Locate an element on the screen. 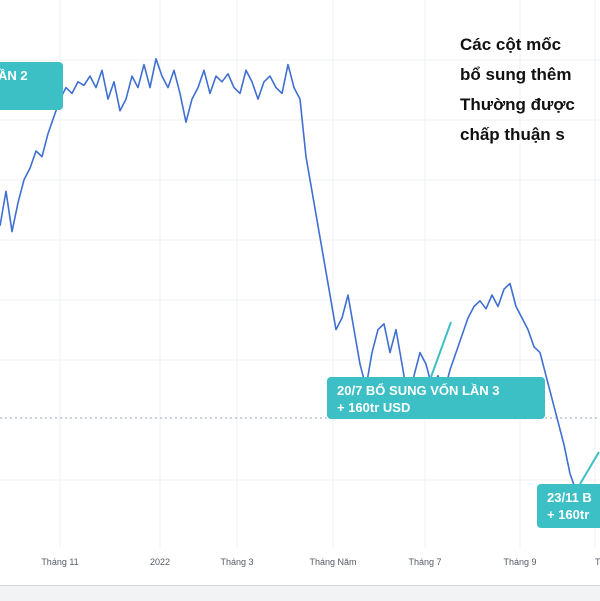  x-tick-label: Tháng 9 is located at coordinates (519, 562).